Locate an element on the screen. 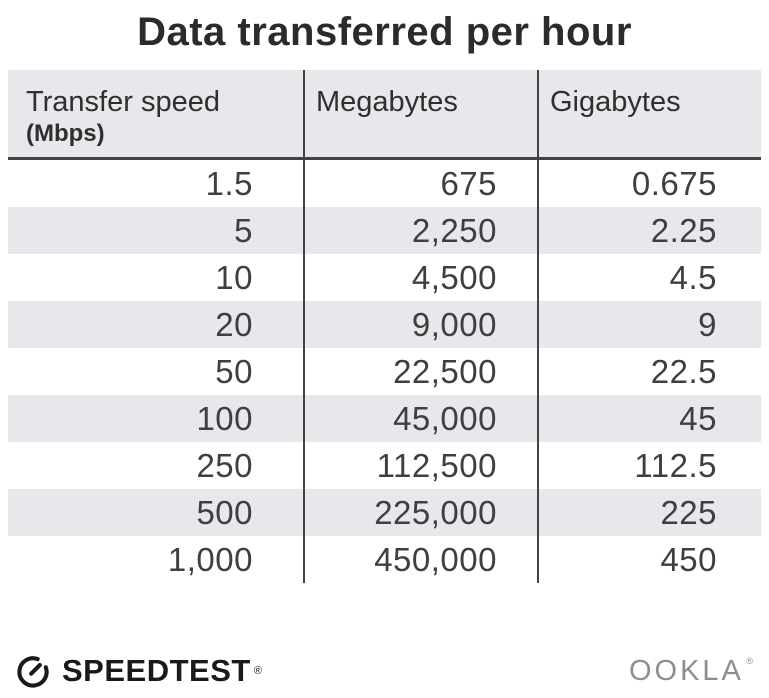 This screenshot has width=769, height=698. column-header-gigabytes: Gigabytes is located at coordinates (649, 113).